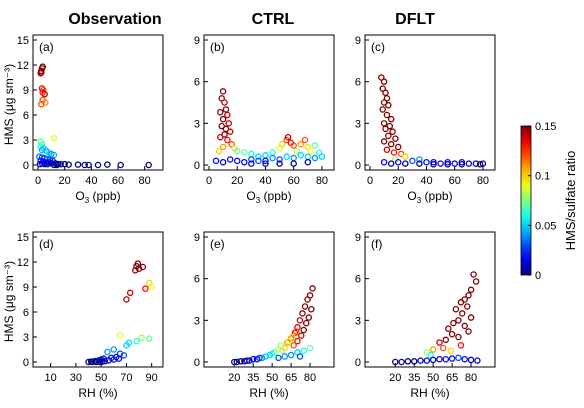 This screenshot has height=408, width=584. Describe the element at coordinates (294, 181) in the screenshot. I see `x-tick-label: 60` at that location.